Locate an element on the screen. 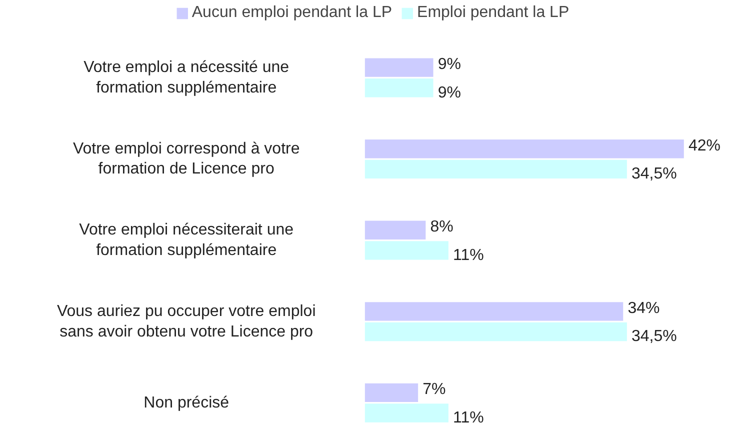 The height and width of the screenshot is (443, 744). data-label: 7% is located at coordinates (434, 389).